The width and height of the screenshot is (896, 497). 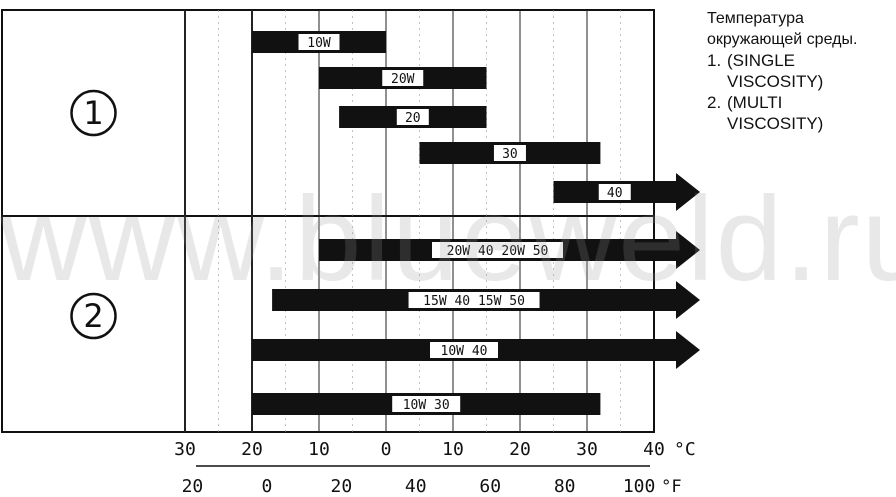 I want to click on legend-item-label: (SINGLE VISCOSITY), so click(x=775, y=71).